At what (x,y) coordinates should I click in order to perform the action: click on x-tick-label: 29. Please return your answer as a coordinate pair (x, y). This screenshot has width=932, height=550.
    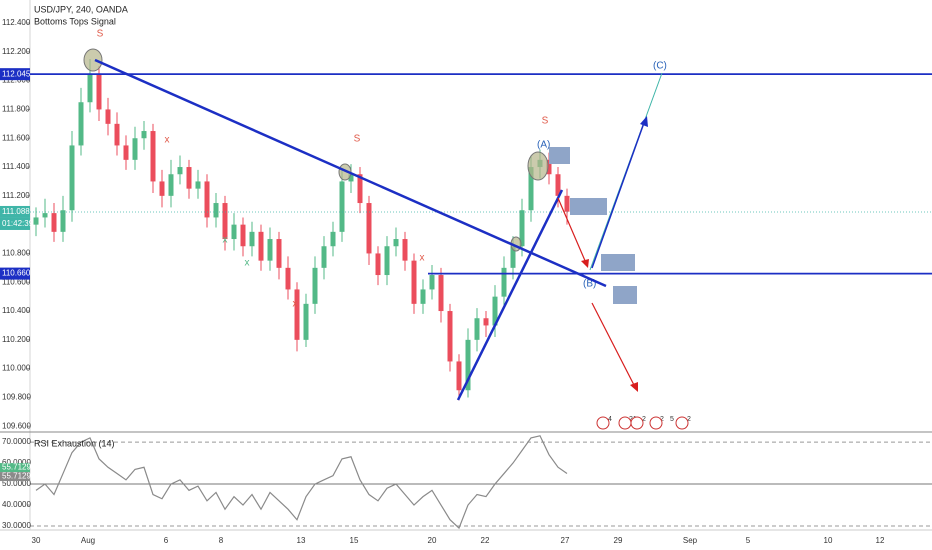
    Looking at the image, I should click on (618, 540).